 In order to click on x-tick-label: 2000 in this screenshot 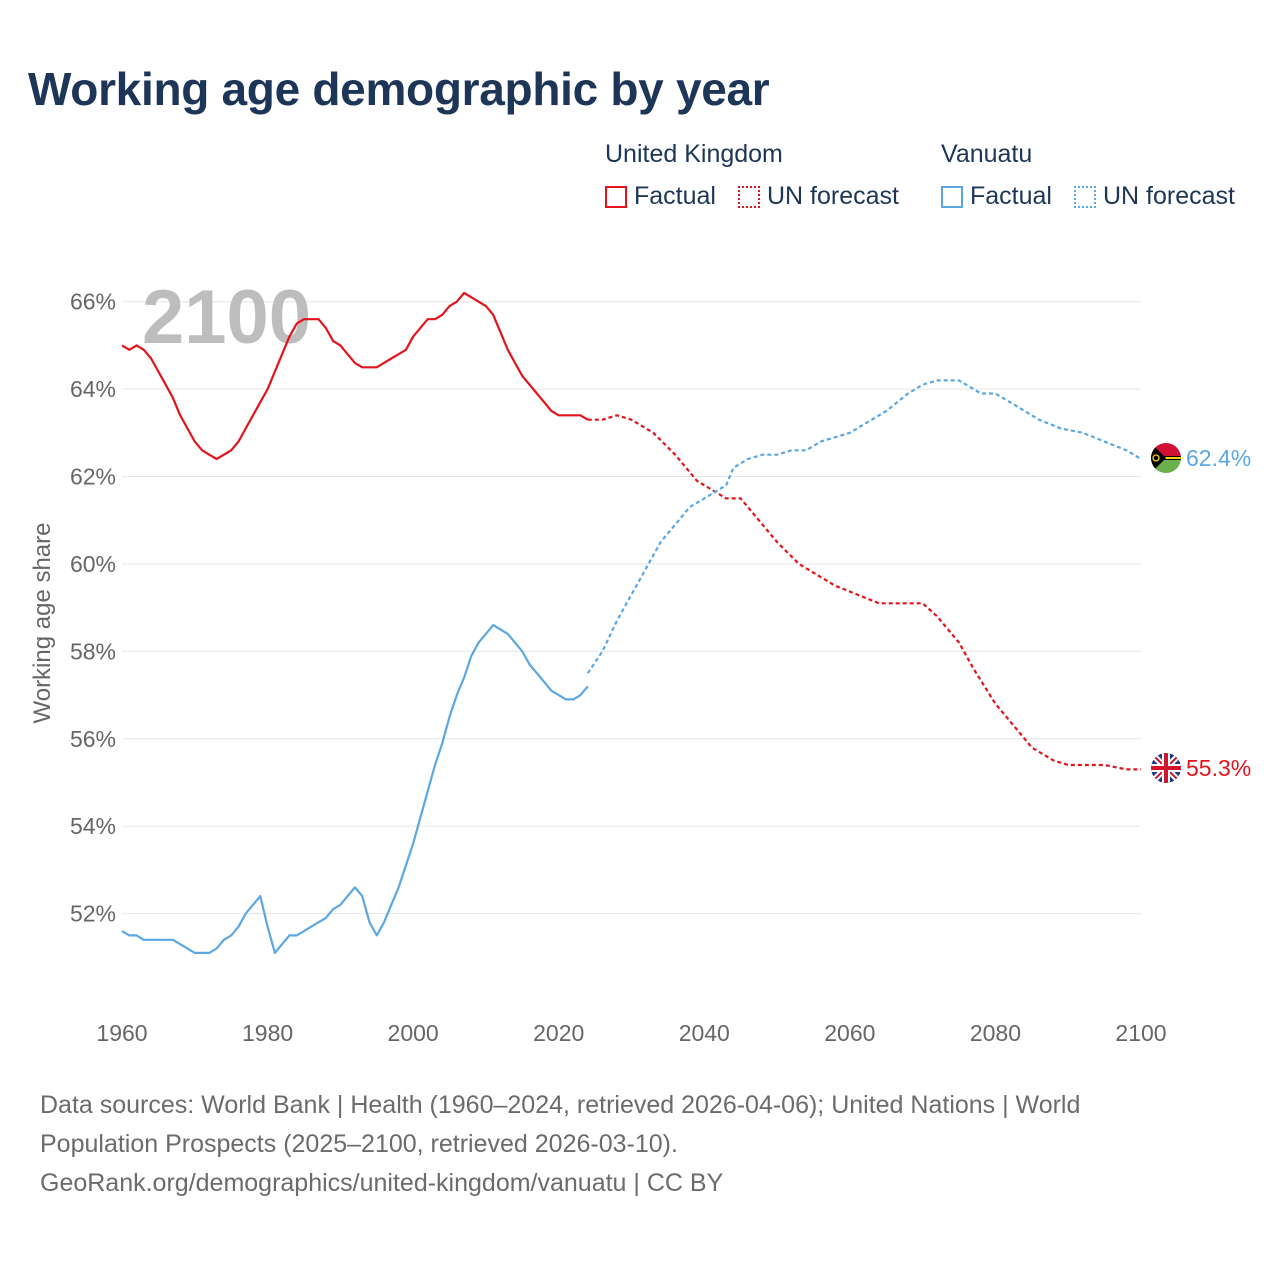, I will do `click(413, 1033)`.